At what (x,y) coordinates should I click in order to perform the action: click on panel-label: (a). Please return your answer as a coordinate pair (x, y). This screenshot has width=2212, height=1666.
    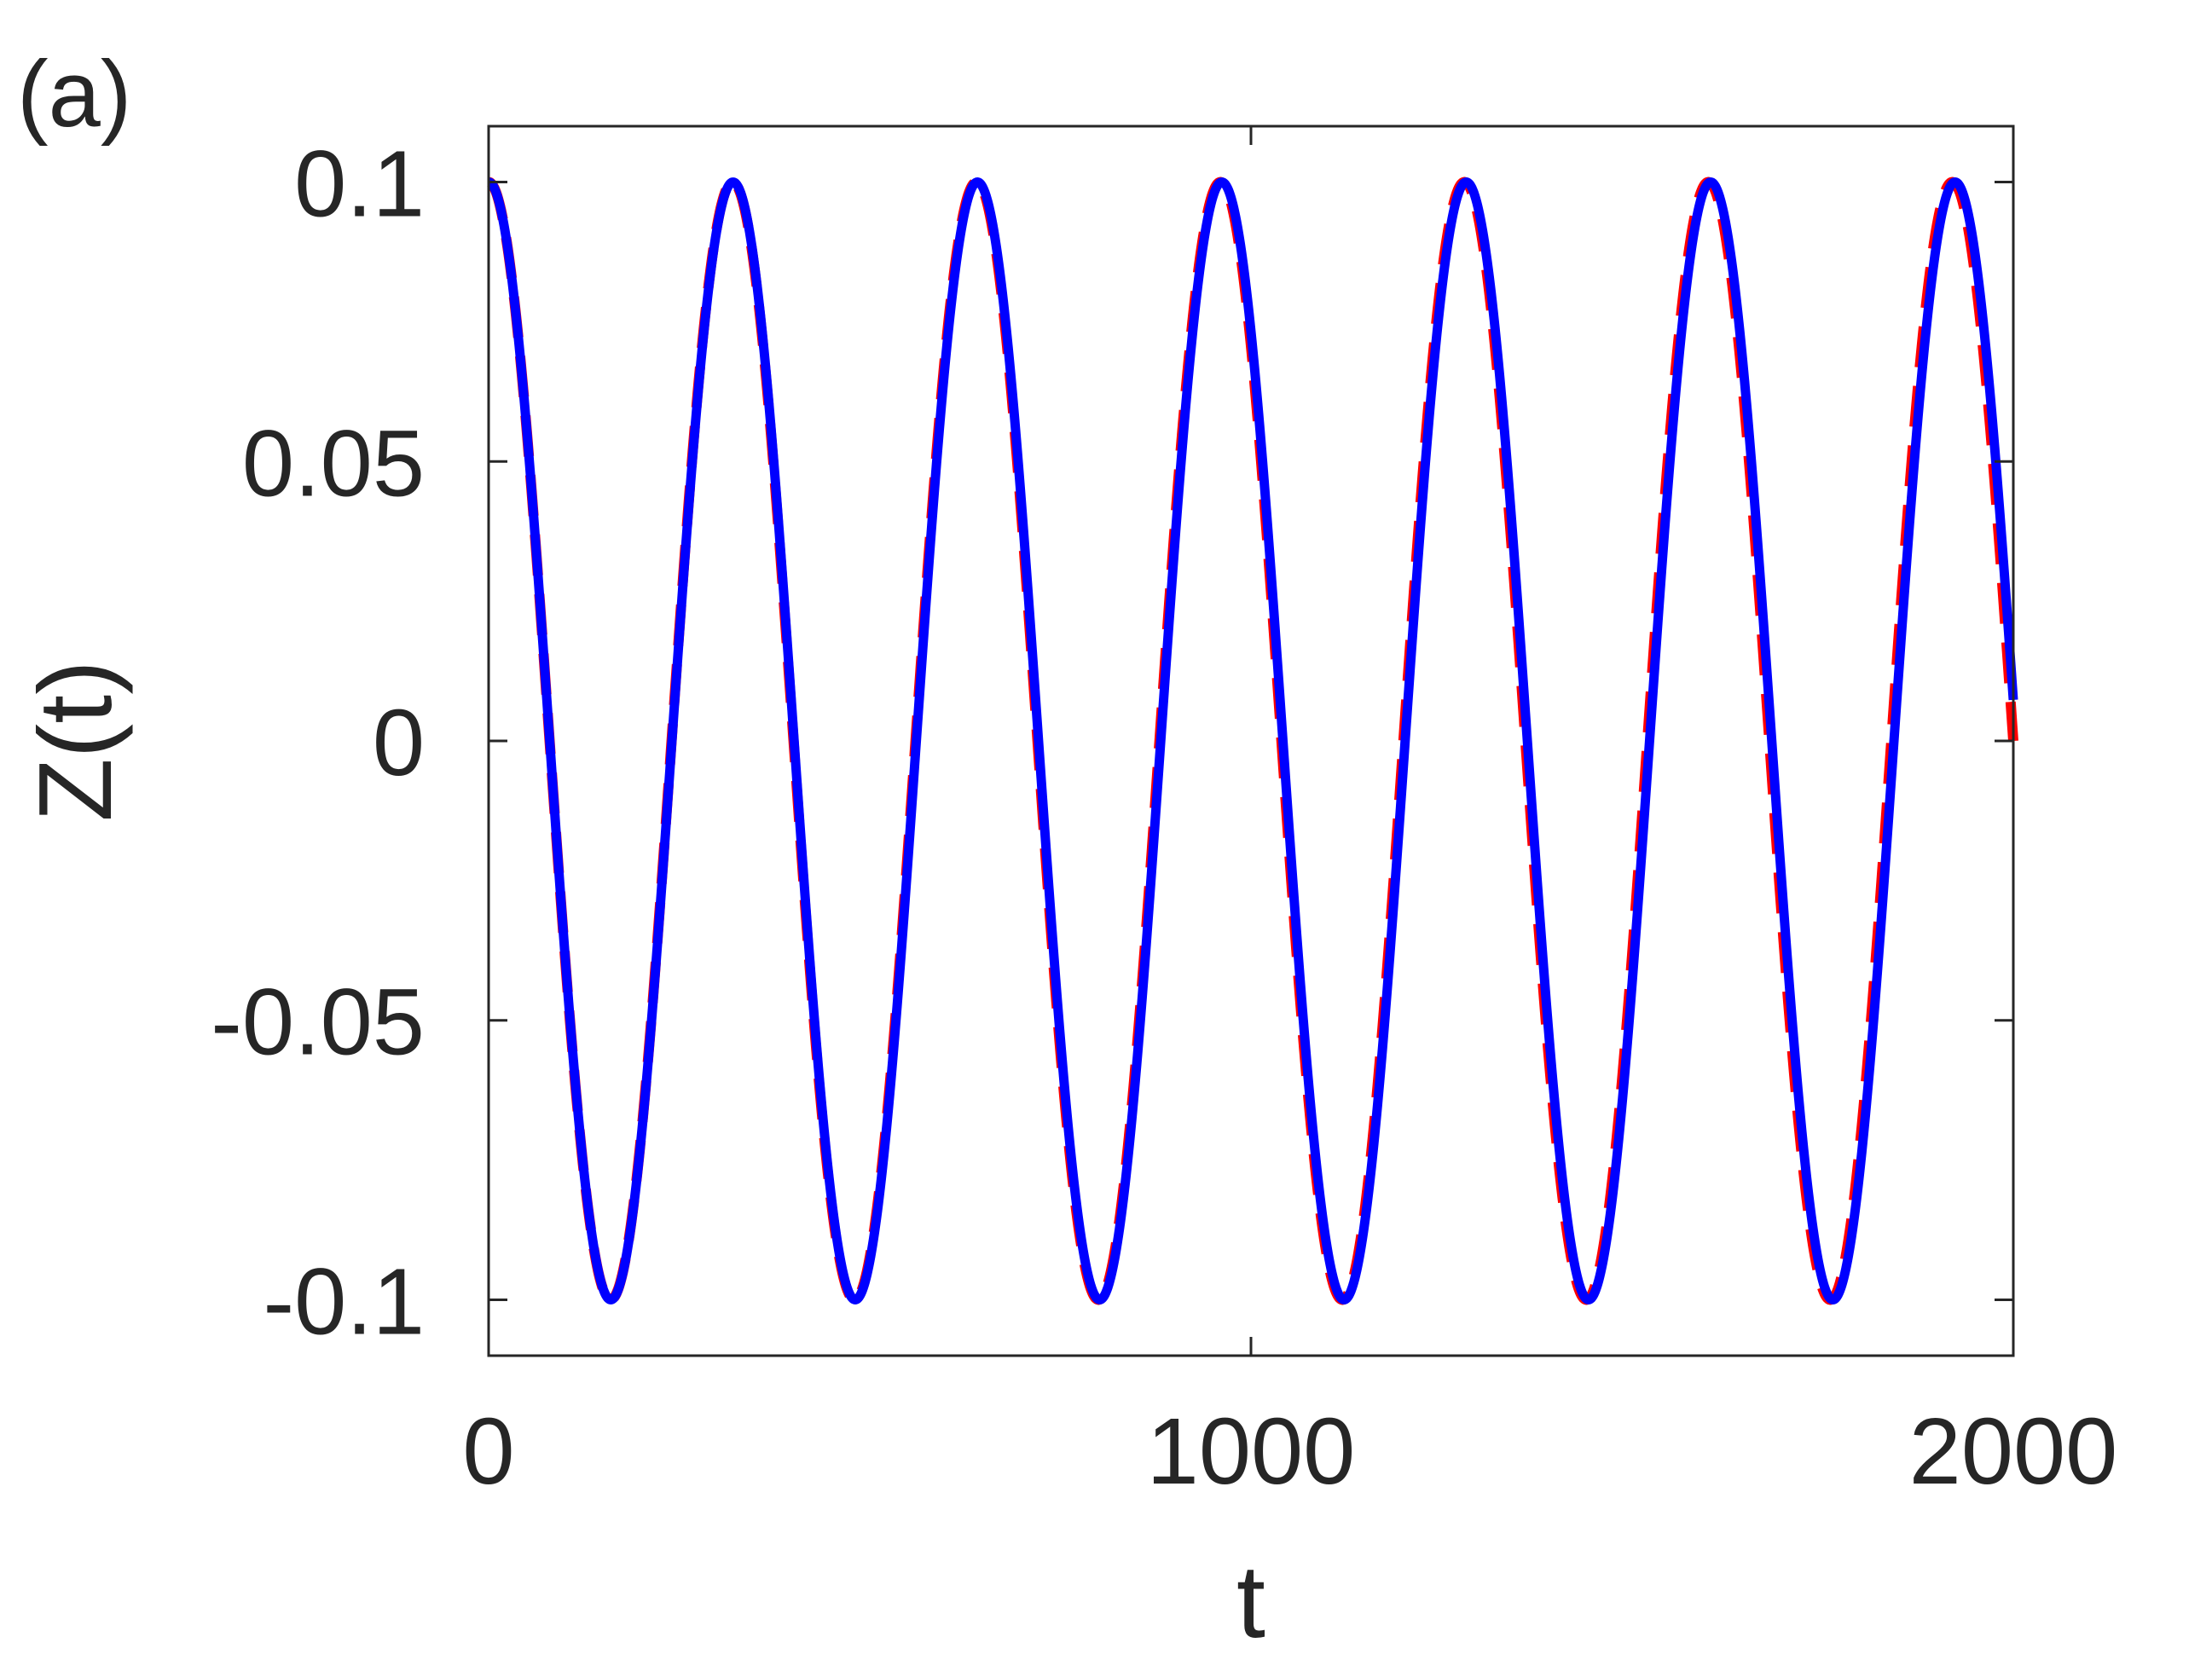
    Looking at the image, I should click on (74, 94).